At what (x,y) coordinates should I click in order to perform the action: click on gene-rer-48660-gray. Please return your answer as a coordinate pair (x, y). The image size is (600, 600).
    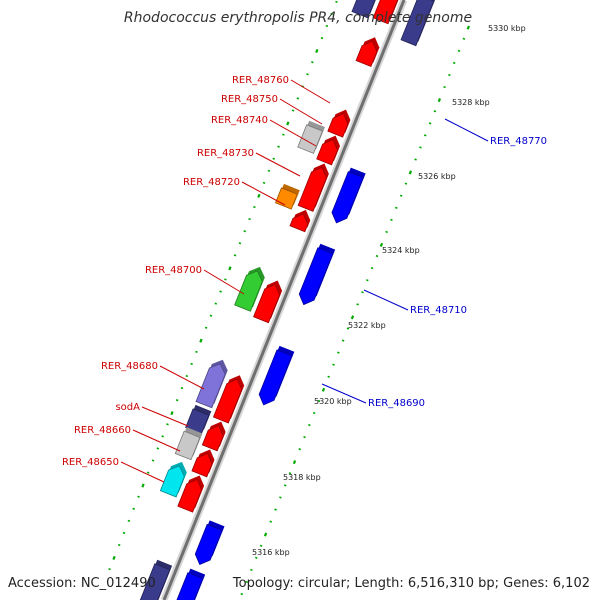
    Looking at the image, I should click on (188, 444).